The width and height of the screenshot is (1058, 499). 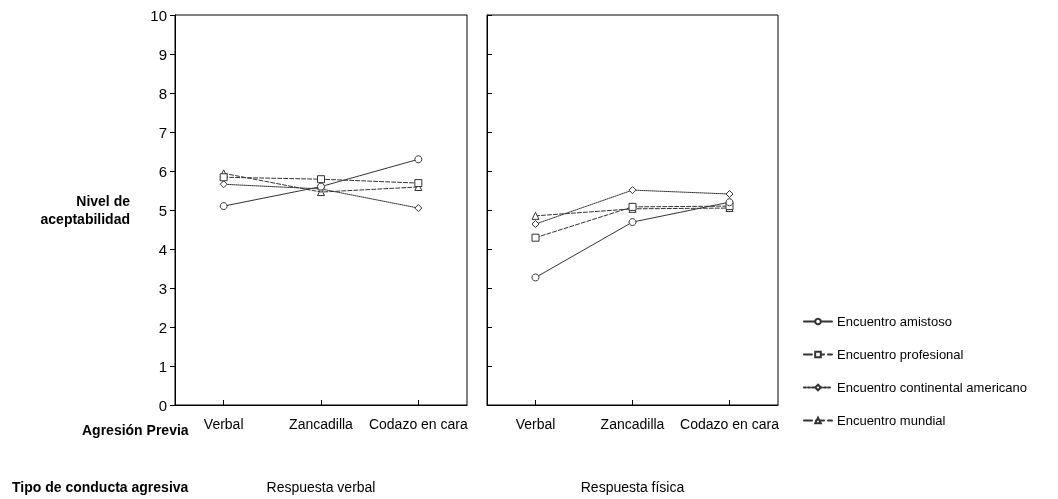 What do you see at coordinates (162, 93) in the screenshot?
I see `y-tick-label: 8` at bounding box center [162, 93].